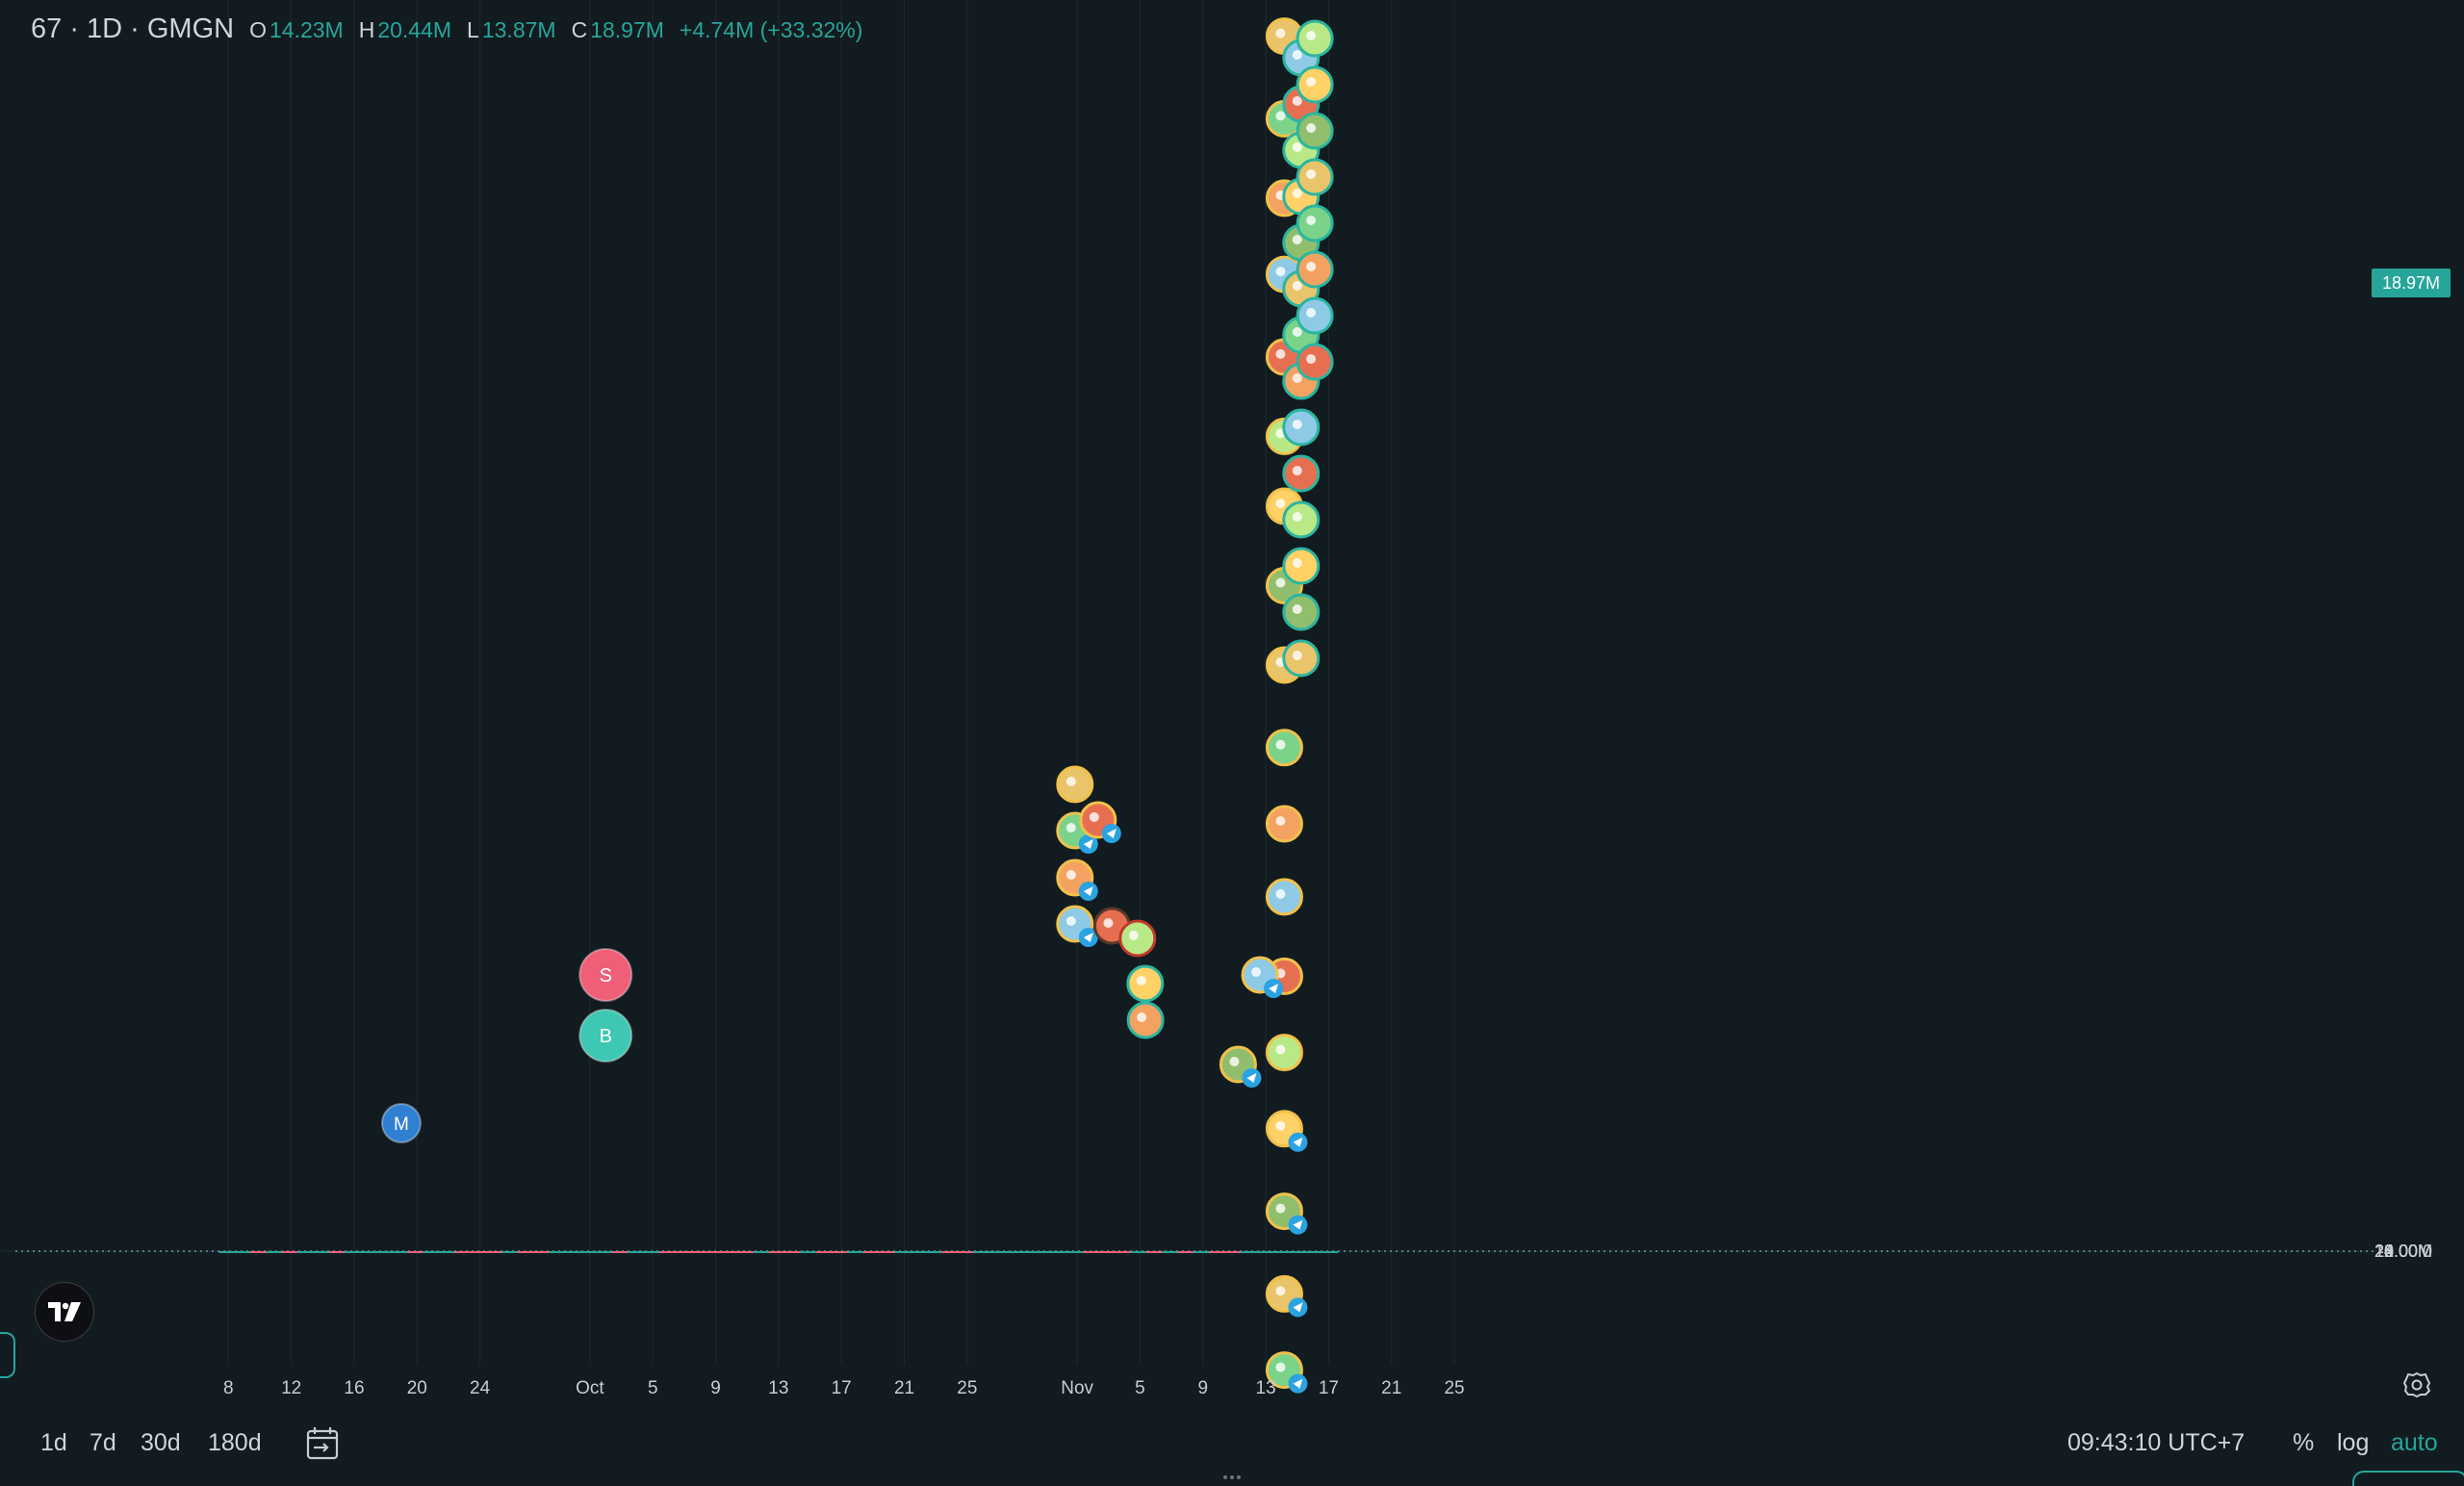  I want to click on marker-m: M, so click(401, 1123).